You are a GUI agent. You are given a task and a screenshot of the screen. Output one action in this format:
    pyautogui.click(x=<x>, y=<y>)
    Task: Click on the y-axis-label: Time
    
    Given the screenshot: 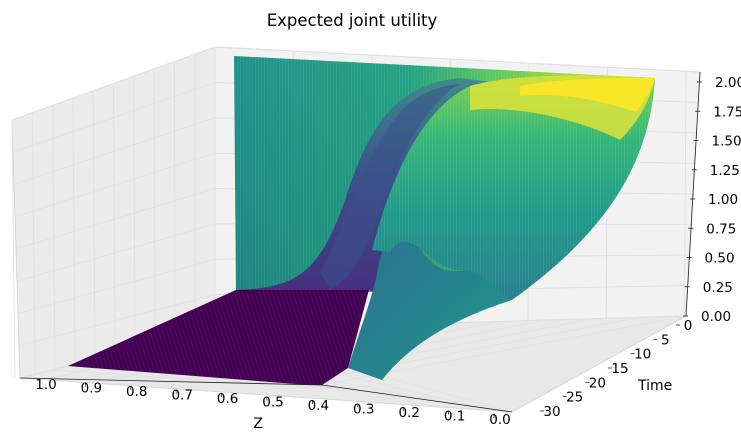 What is the action you would take?
    pyautogui.click(x=654, y=386)
    